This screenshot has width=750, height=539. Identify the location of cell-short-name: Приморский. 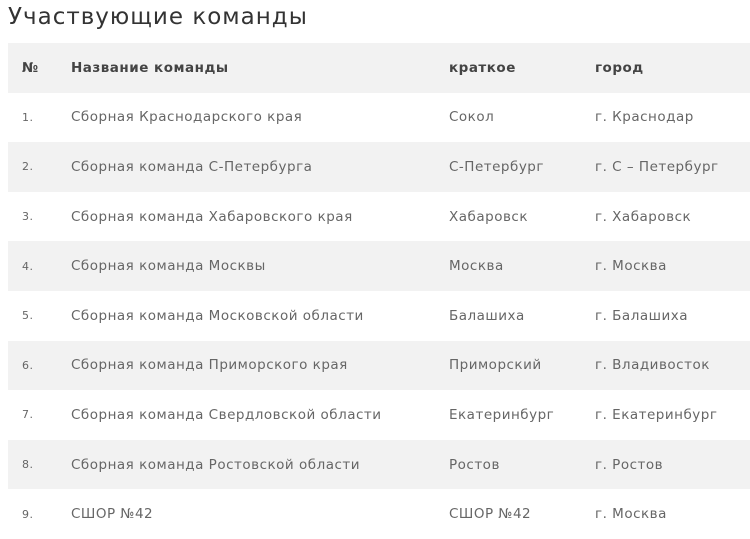
(522, 365).